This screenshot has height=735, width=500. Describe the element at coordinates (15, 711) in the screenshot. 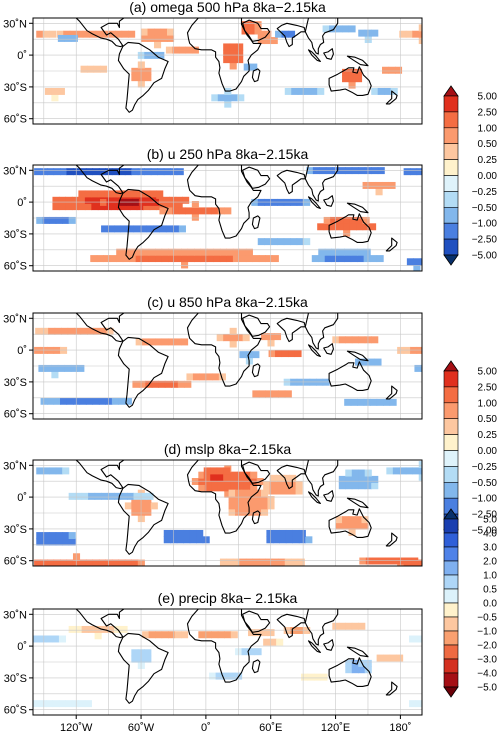

I see `lat-tick-label: 60˚S` at that location.